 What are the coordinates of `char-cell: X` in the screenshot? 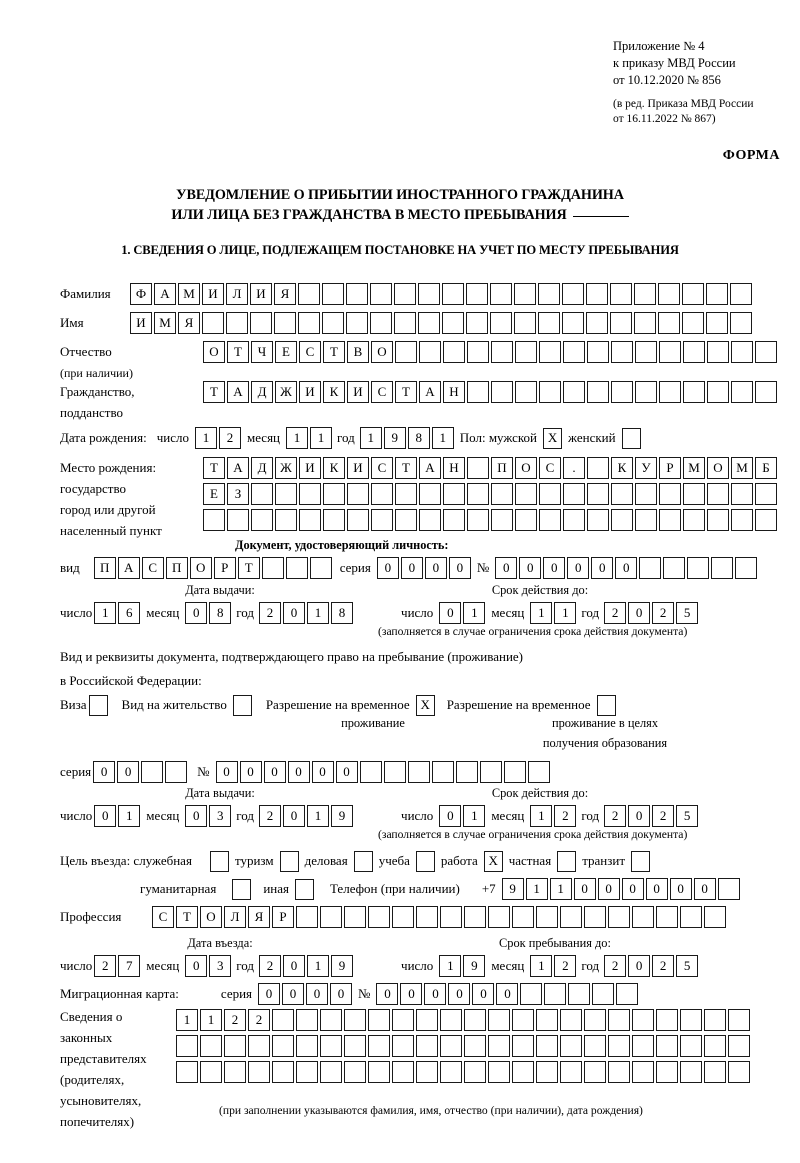 It's located at (425, 705).